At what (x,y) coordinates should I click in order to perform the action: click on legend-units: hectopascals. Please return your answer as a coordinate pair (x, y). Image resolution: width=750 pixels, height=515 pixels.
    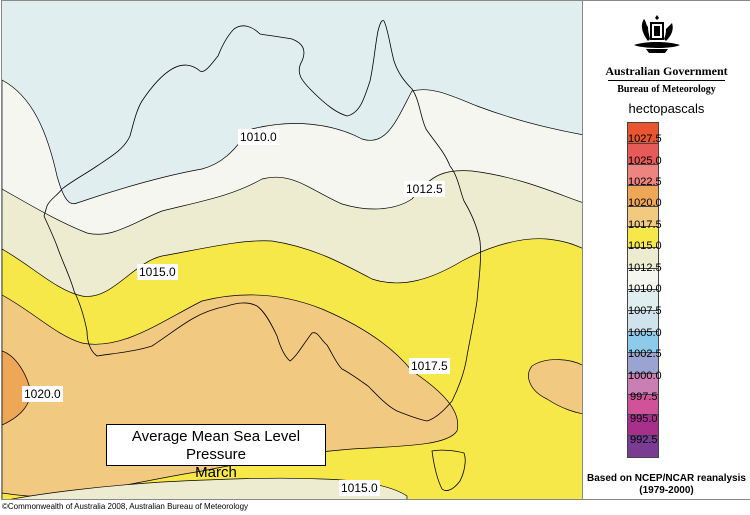
    Looking at the image, I should click on (666, 108).